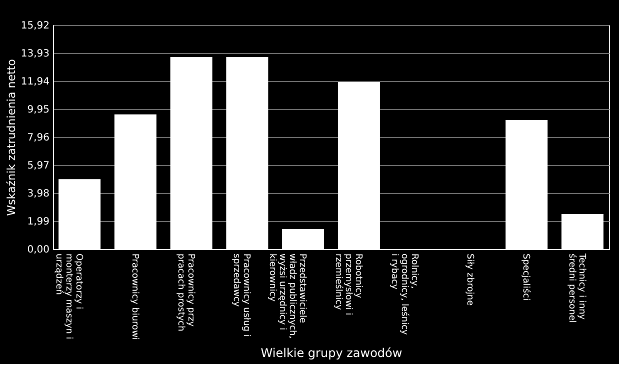 This screenshot has width=638, height=388. Describe the element at coordinates (331, 353) in the screenshot. I see `x-axis-title: Wielkie grupy zawodów` at that location.